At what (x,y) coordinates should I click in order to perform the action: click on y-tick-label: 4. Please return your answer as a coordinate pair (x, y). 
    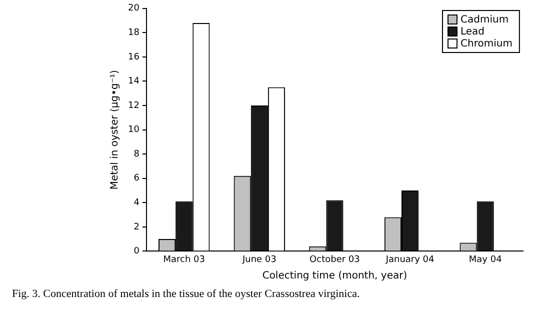
    Looking at the image, I should click on (137, 203).